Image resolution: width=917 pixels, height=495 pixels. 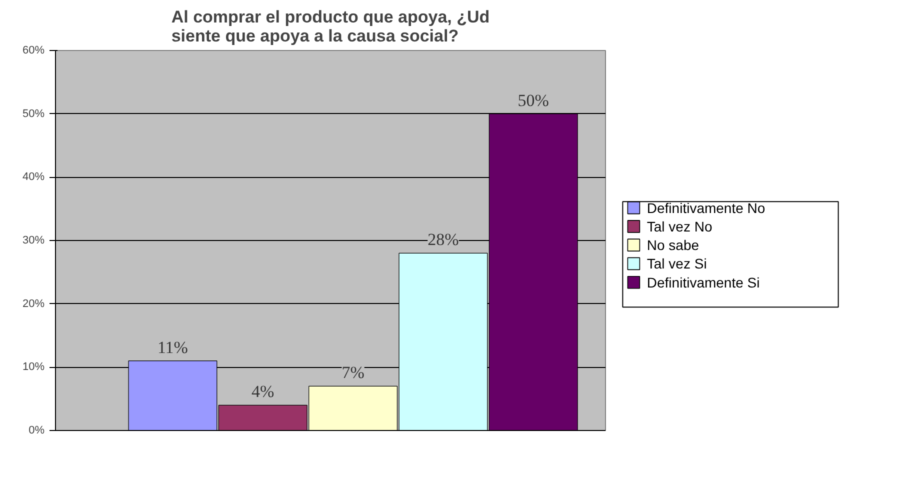 What do you see at coordinates (33, 304) in the screenshot?
I see `y-tick-label: 20%` at bounding box center [33, 304].